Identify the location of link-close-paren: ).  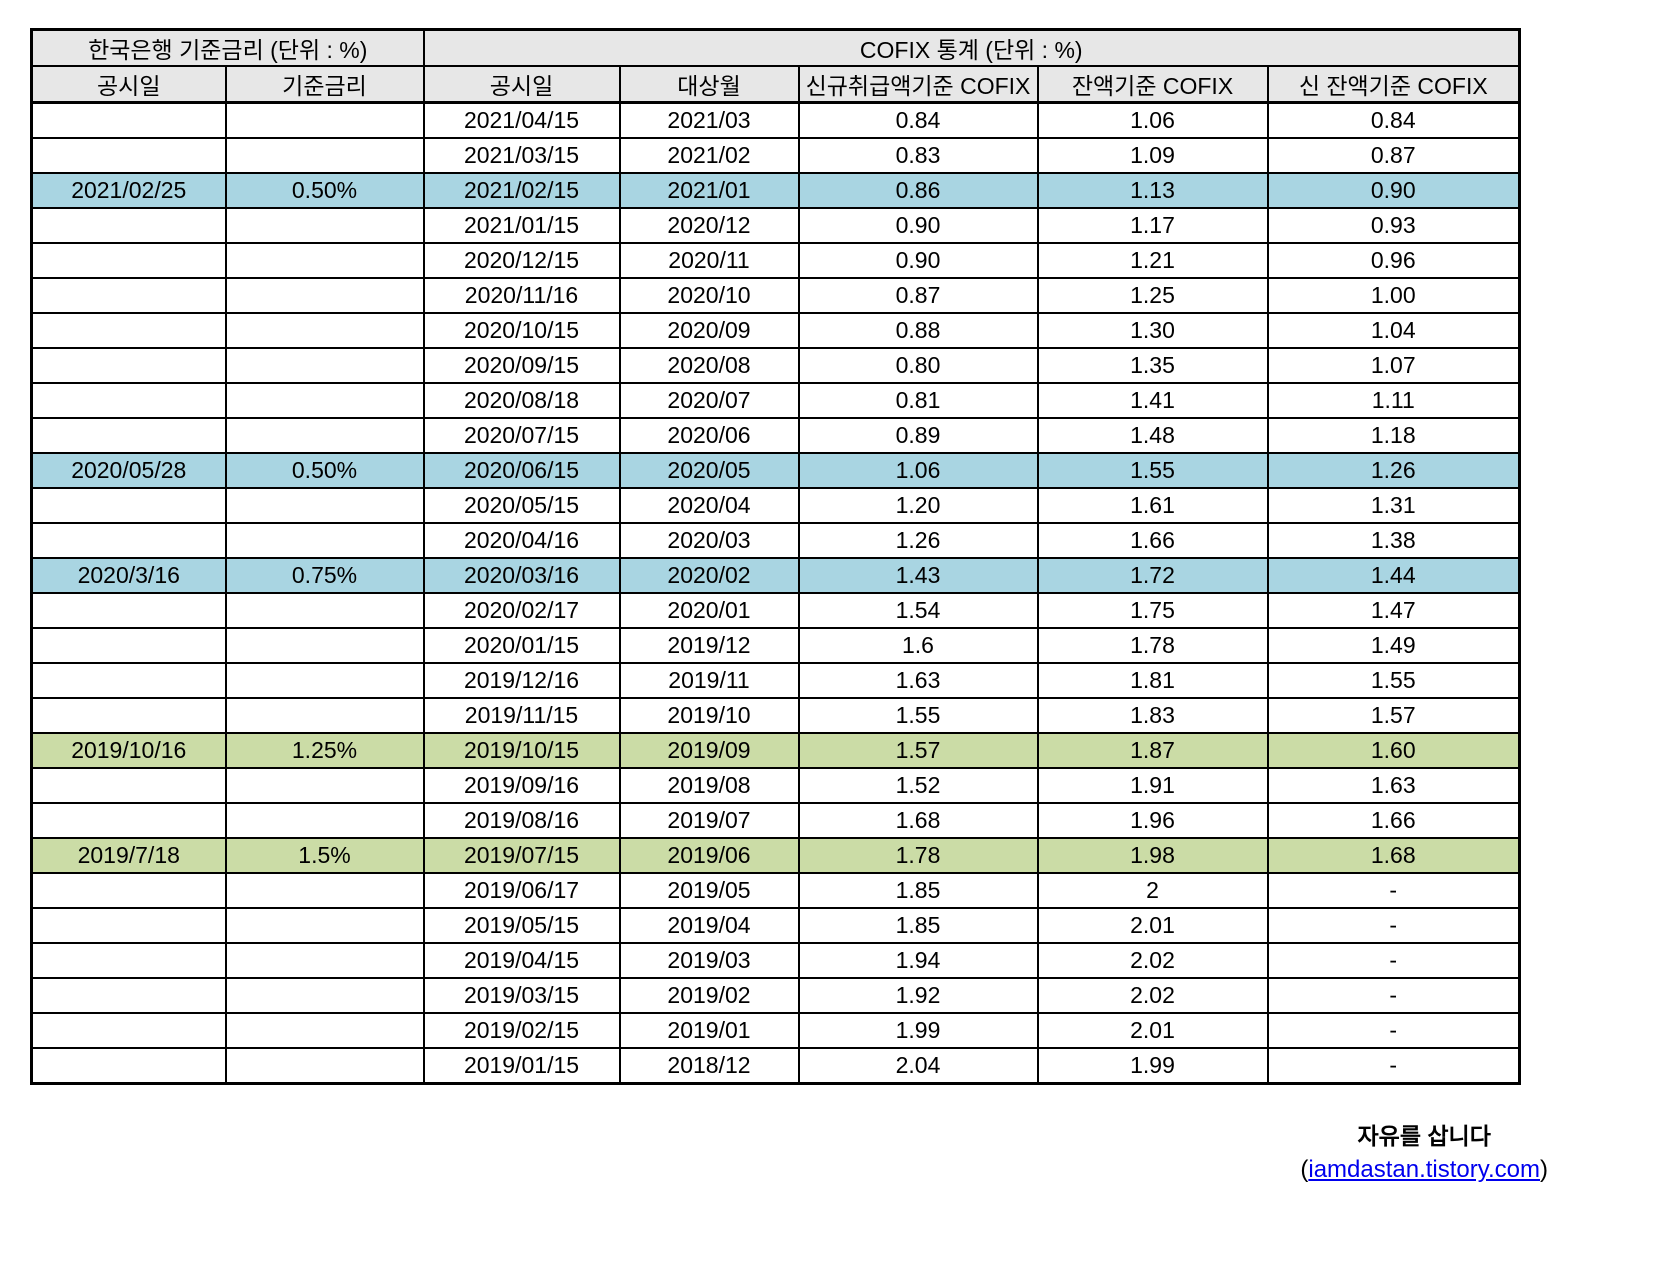
(1544, 1170).